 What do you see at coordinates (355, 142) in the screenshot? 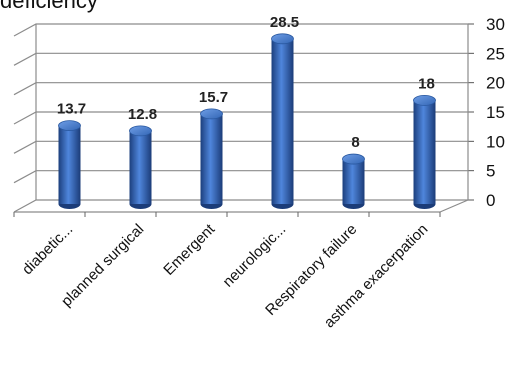
I see `data-label: 8` at bounding box center [355, 142].